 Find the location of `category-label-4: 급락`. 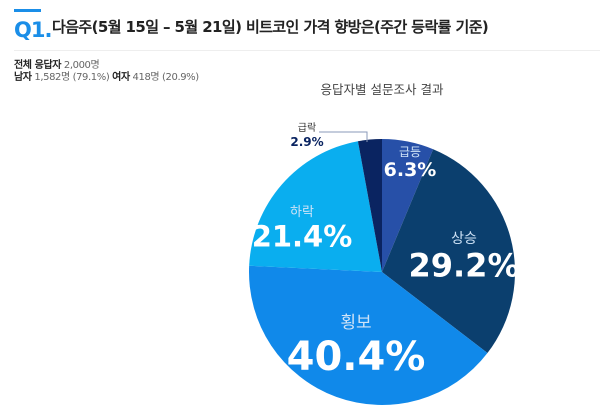

category-label-4: 급락 is located at coordinates (307, 128).